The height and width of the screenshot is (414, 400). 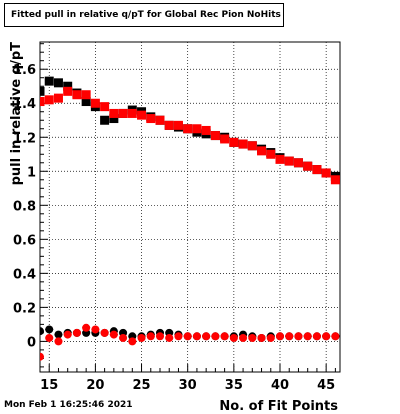 What do you see at coordinates (24, 206) in the screenshot?
I see `y-tick-label: 0.8` at bounding box center [24, 206].